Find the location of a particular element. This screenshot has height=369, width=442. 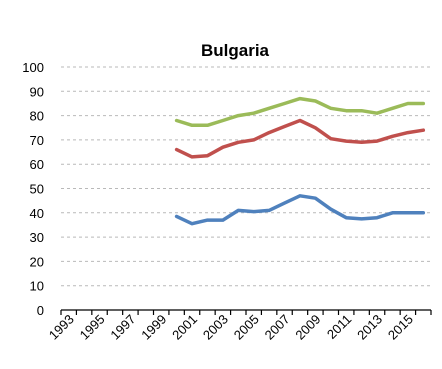

x-tick-label: 1995 is located at coordinates (92, 327).